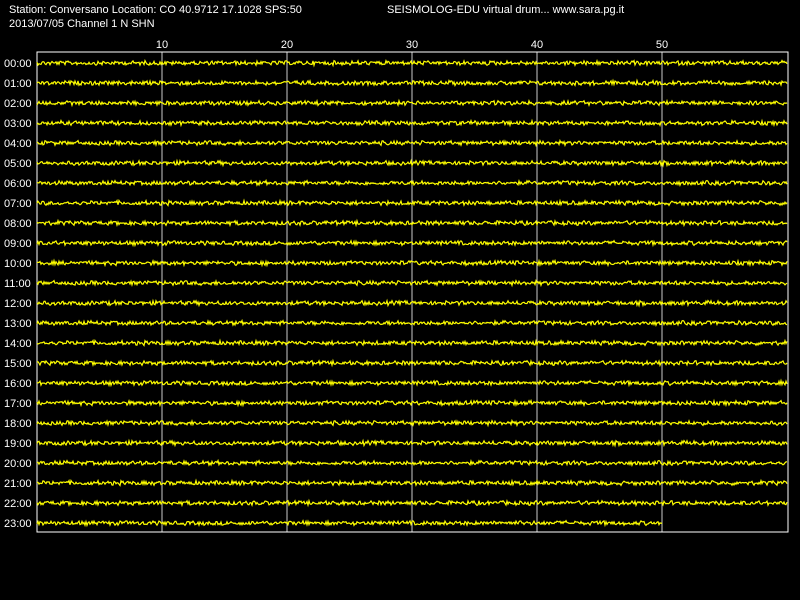  I want to click on row-label: 00:00, so click(18, 64).